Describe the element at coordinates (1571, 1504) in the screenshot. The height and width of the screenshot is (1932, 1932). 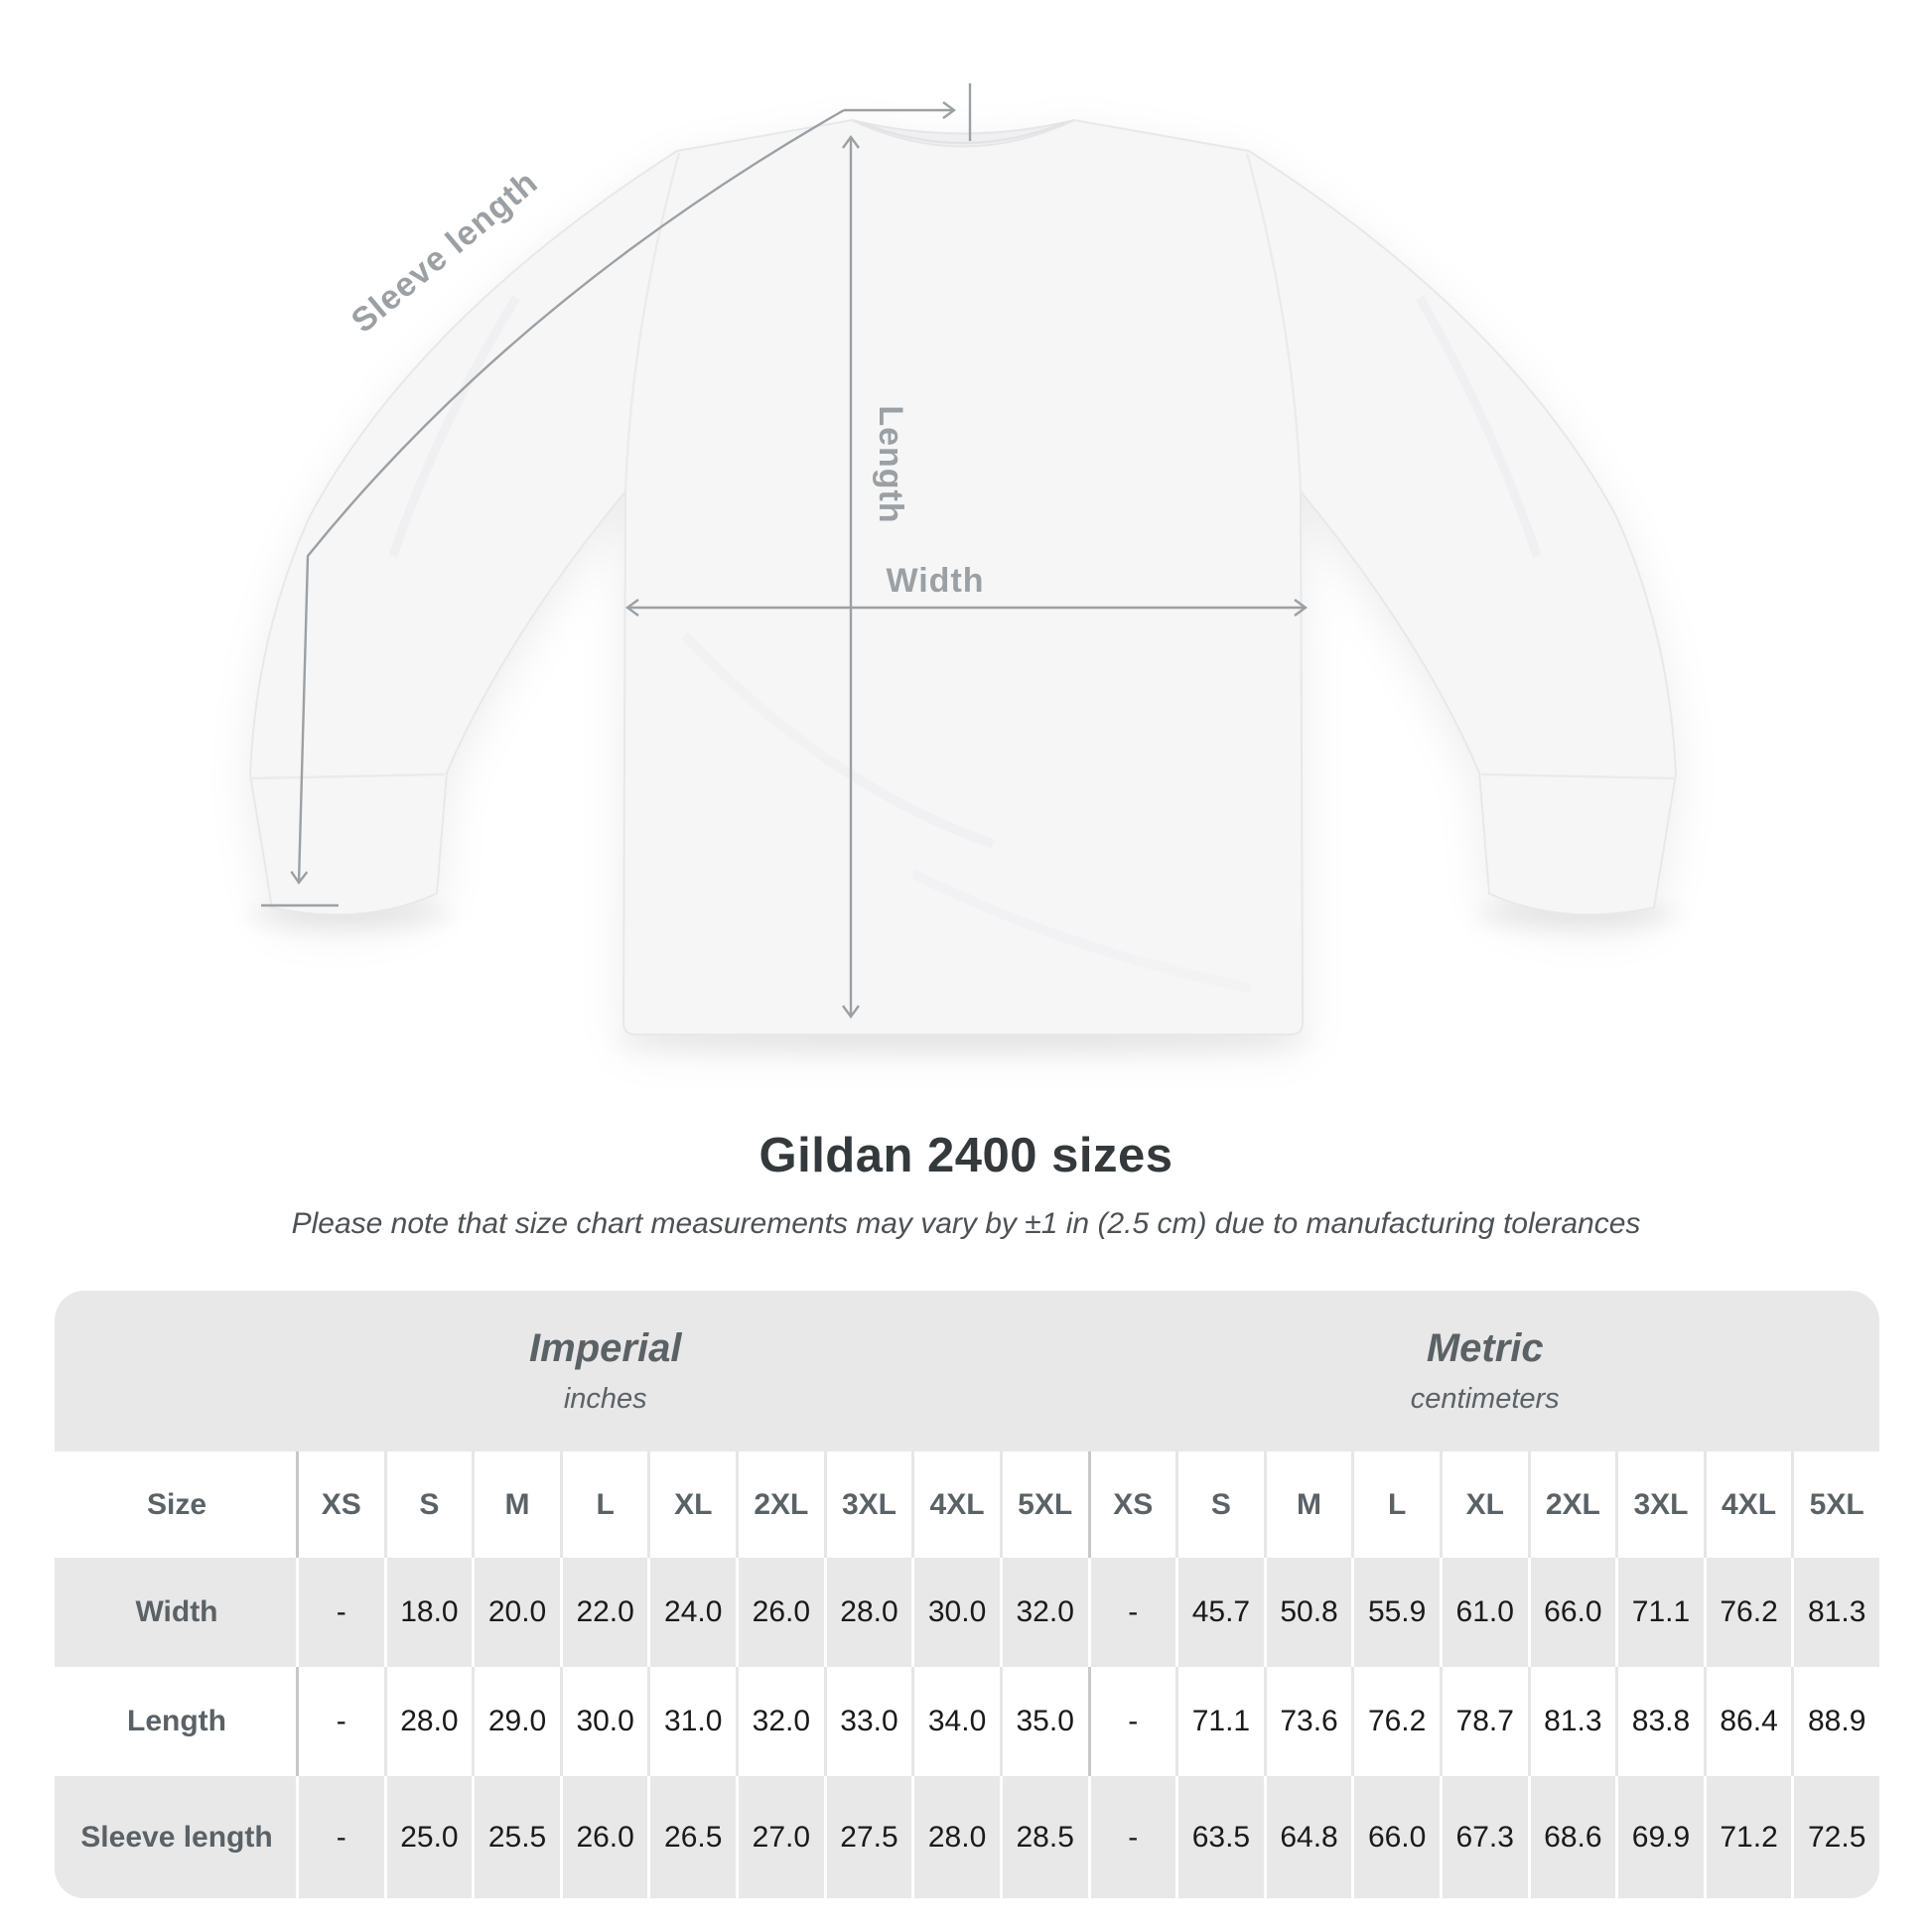
I see `size-header-metric-2xl: 2XL` at that location.